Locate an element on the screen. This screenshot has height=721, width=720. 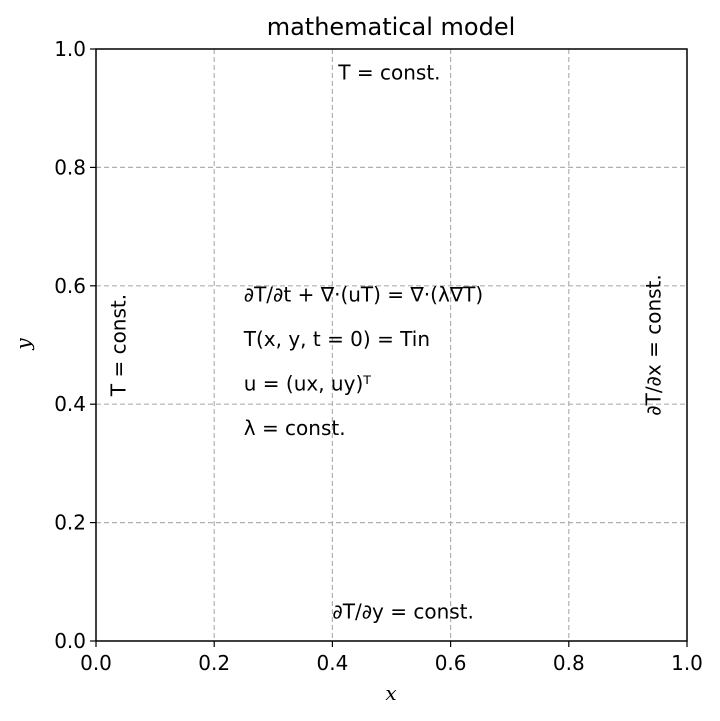
x-tick-label: 0.4 is located at coordinates (332, 663).